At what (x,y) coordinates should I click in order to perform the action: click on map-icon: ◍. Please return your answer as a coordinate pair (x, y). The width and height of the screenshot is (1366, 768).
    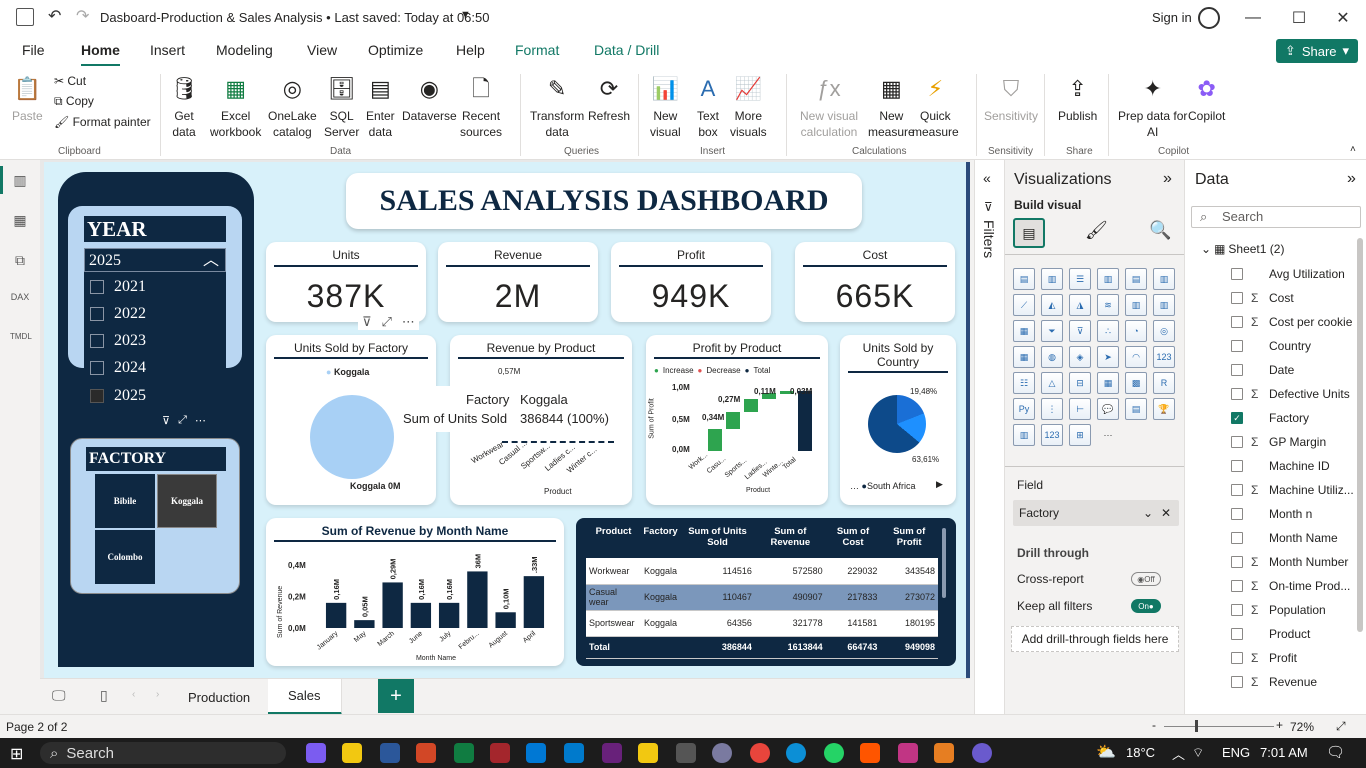
    Looking at the image, I should click on (1052, 357).